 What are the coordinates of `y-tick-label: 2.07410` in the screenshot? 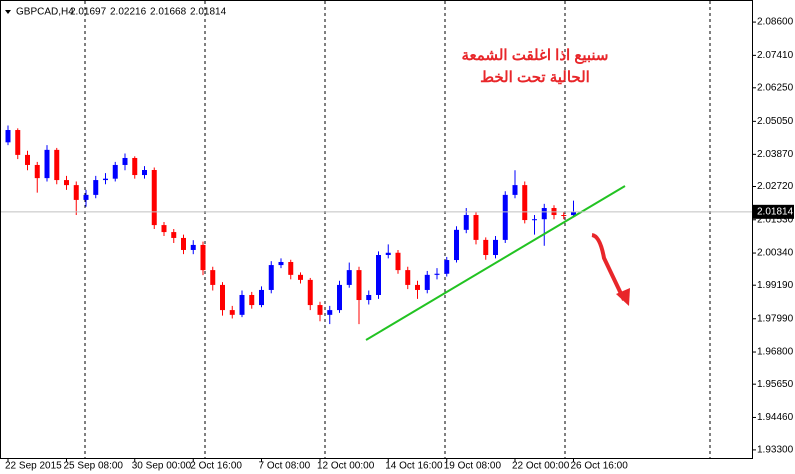 It's located at (775, 55).